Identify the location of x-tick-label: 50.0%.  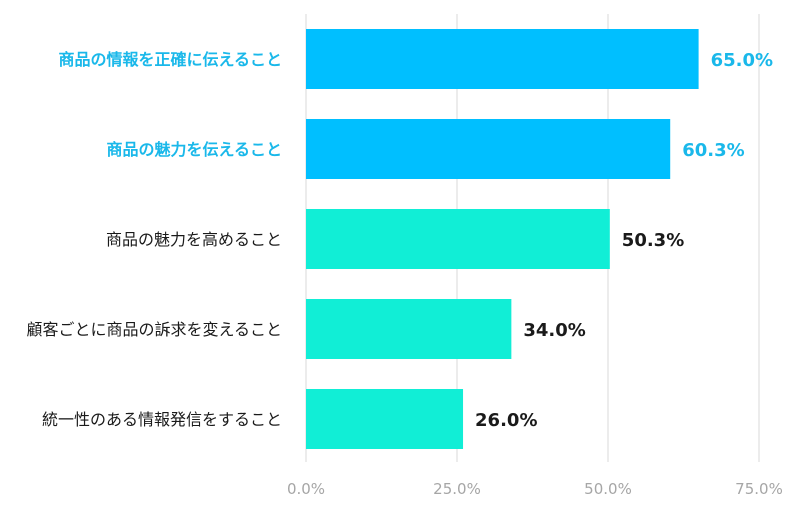
(608, 489).